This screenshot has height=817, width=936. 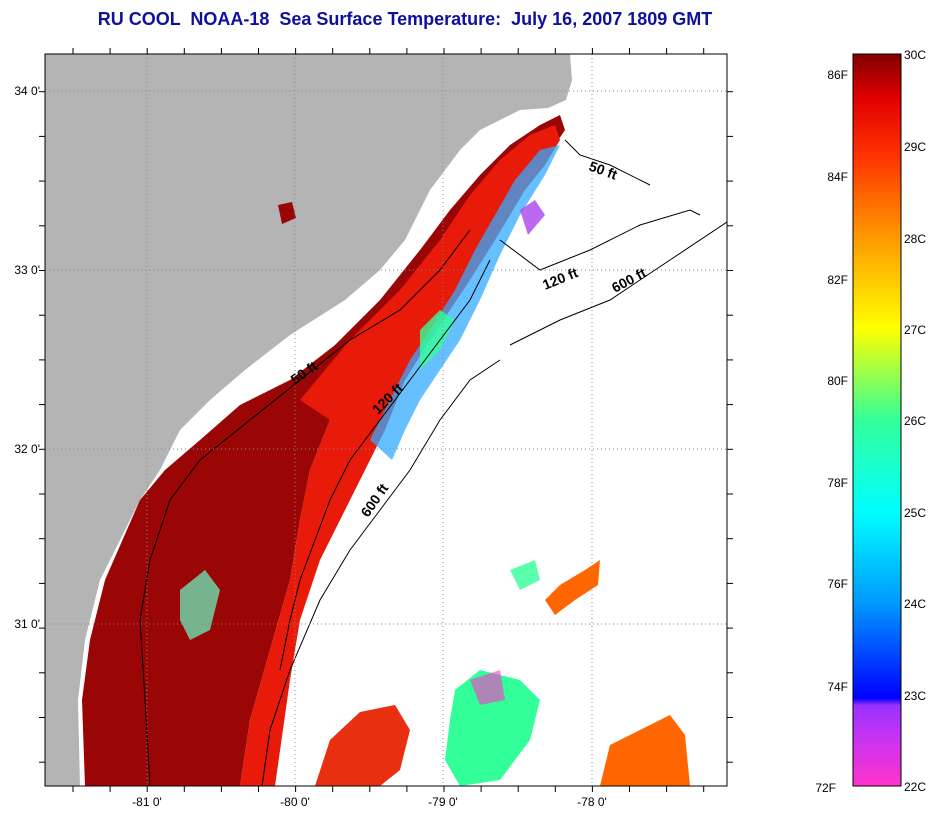 What do you see at coordinates (837, 584) in the screenshot?
I see `fahrenheit-label: 76F` at bounding box center [837, 584].